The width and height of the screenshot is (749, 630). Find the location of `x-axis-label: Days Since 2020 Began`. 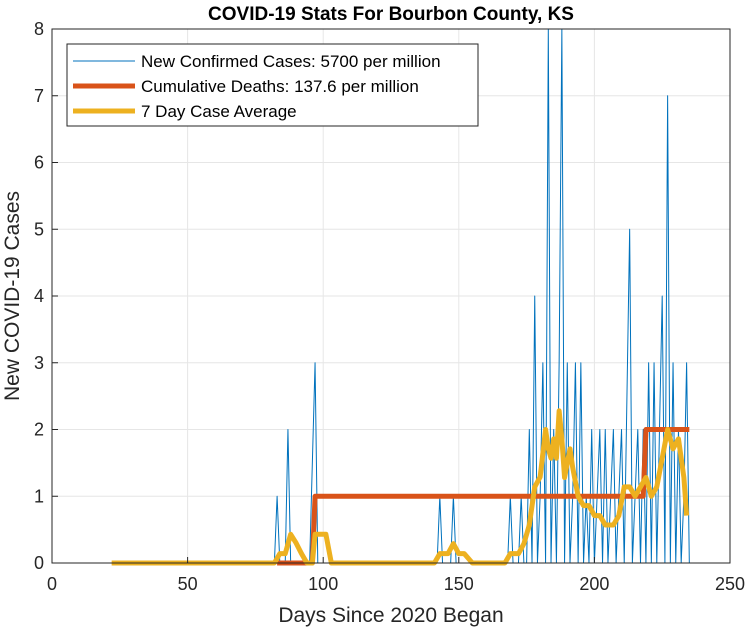

x-axis-label: Days Since 2020 Began is located at coordinates (390, 615).